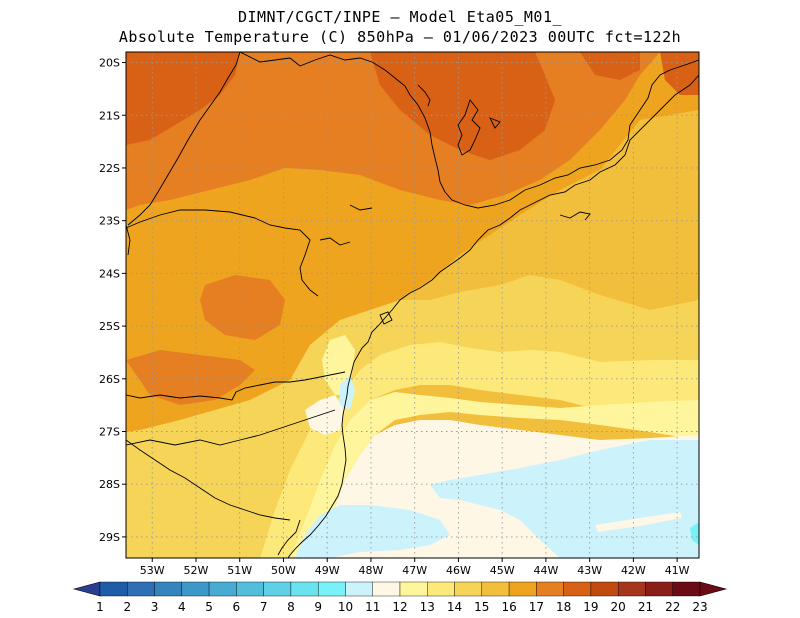 This screenshot has height=618, width=800. Describe the element at coordinates (345, 607) in the screenshot. I see `colorbar-label: 10` at that location.